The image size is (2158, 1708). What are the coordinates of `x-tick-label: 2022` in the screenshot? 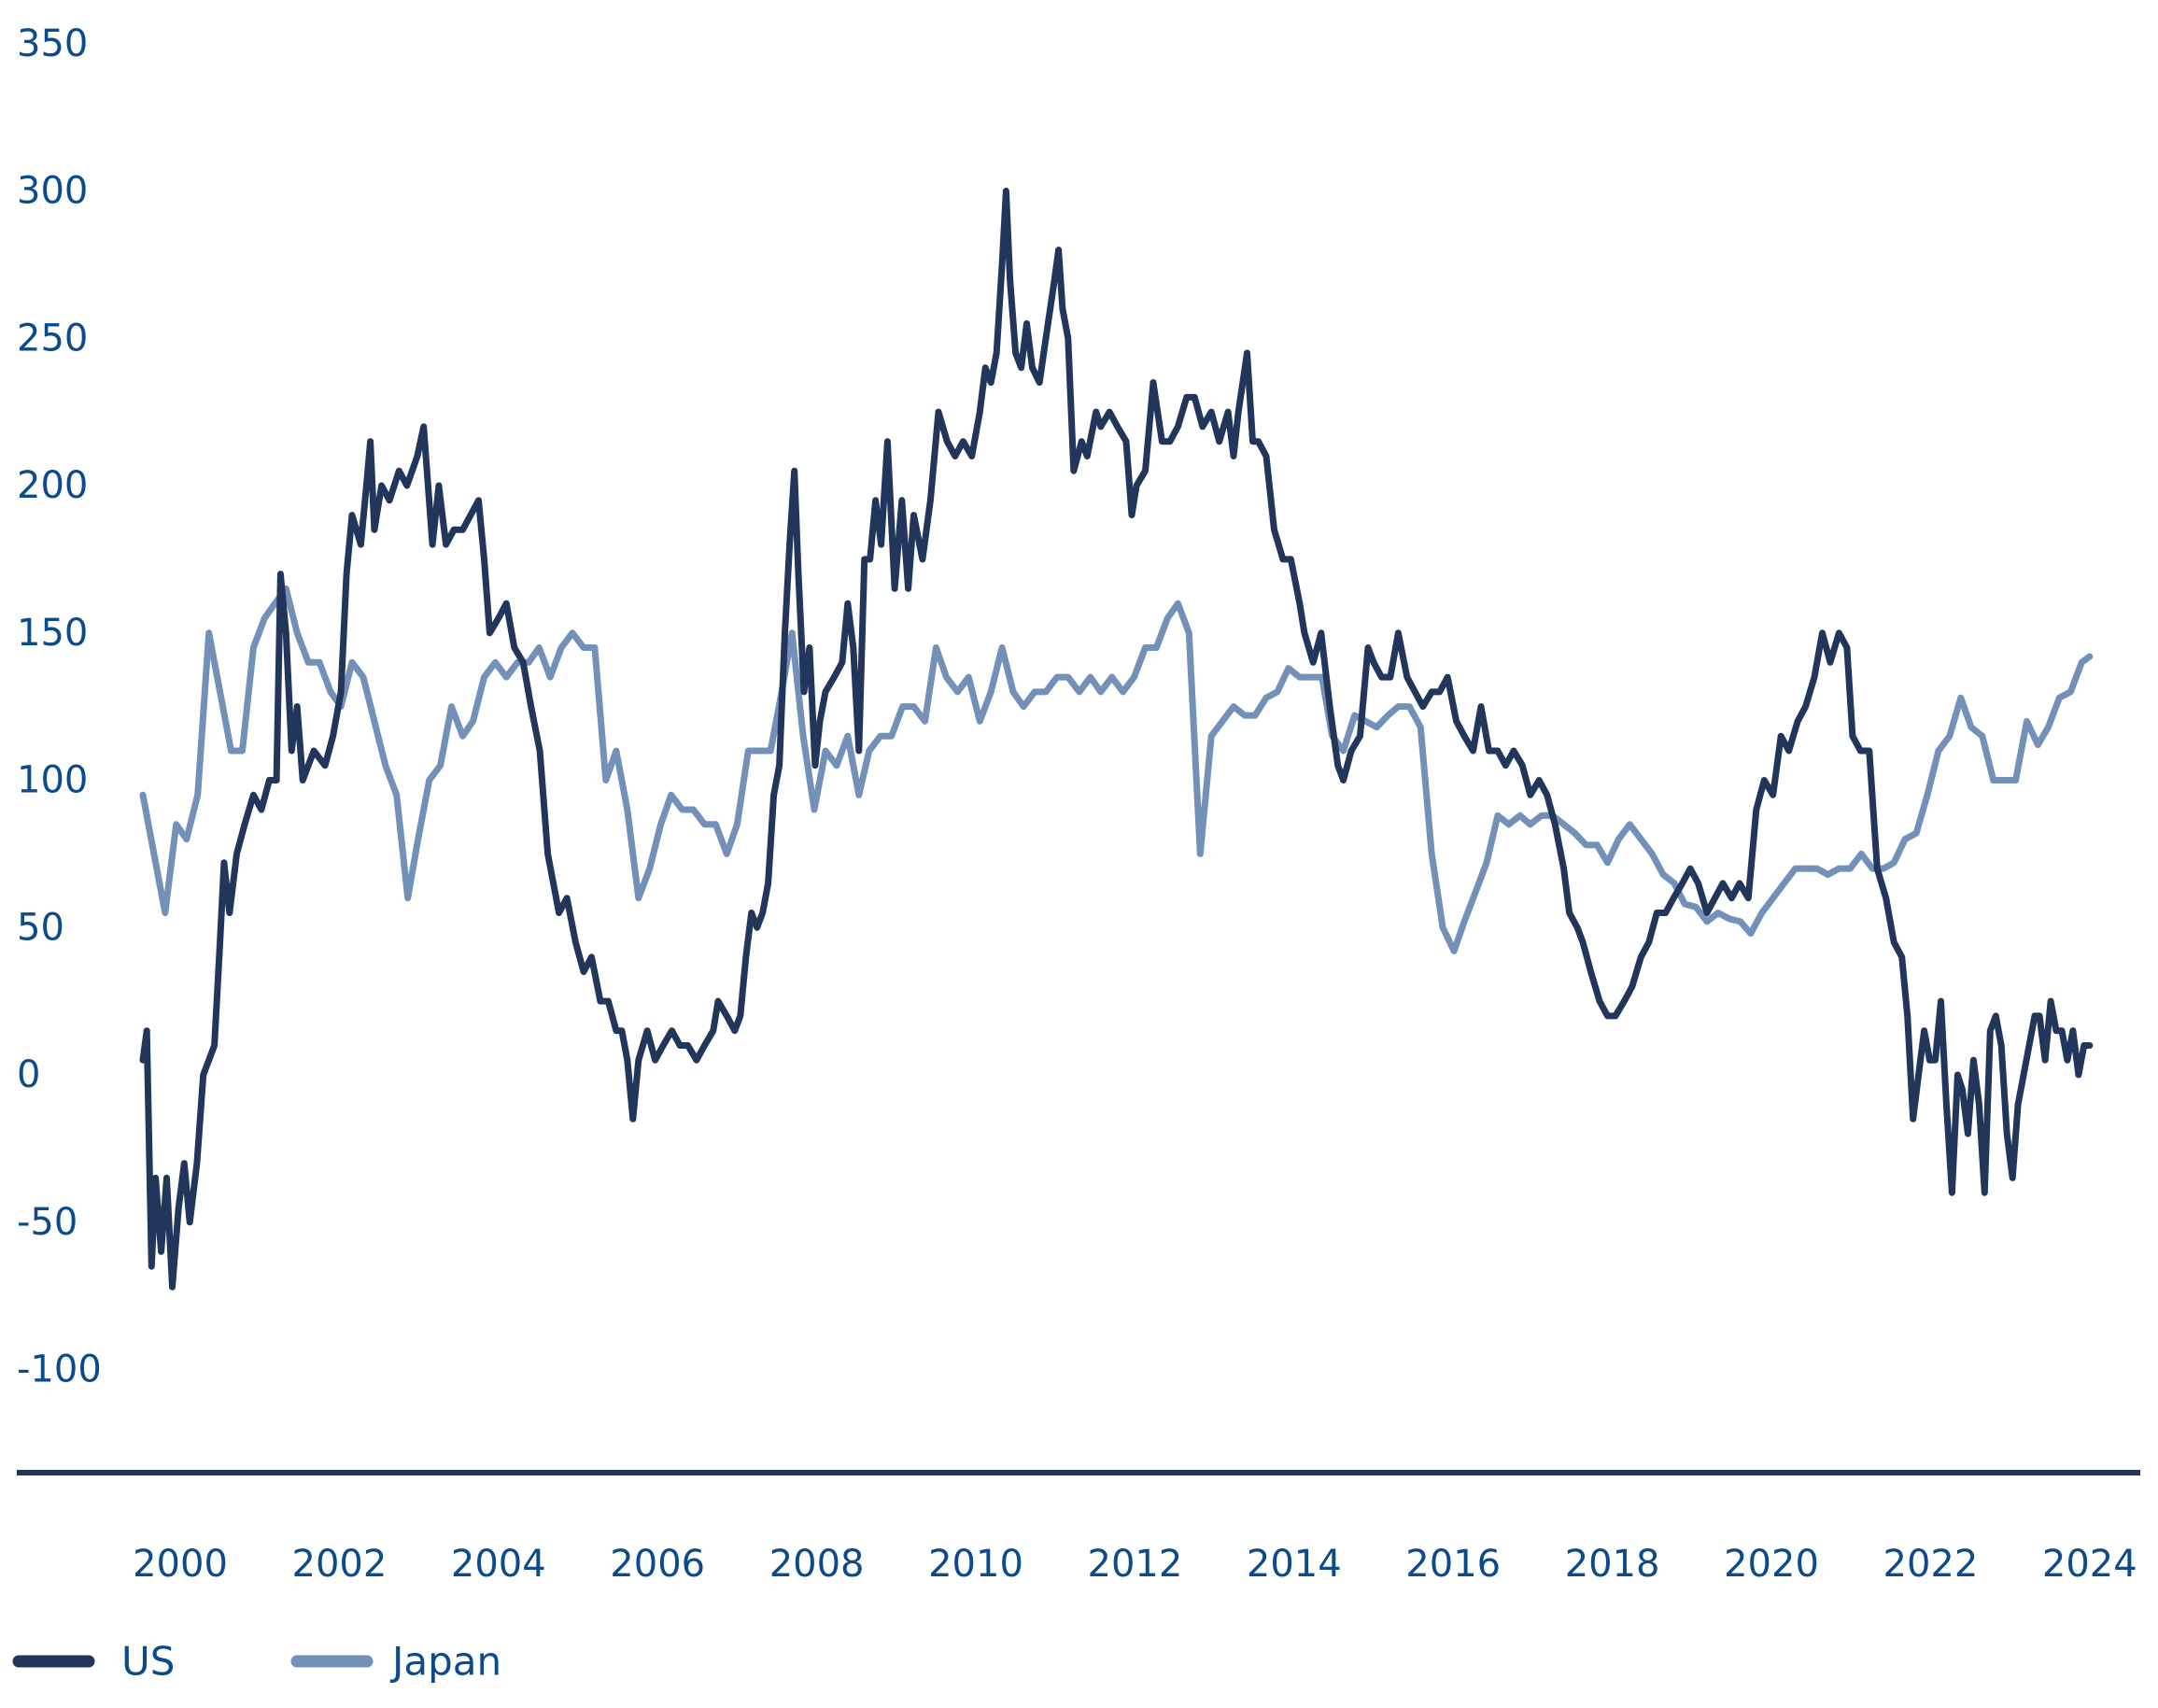 It's located at (1931, 1564).